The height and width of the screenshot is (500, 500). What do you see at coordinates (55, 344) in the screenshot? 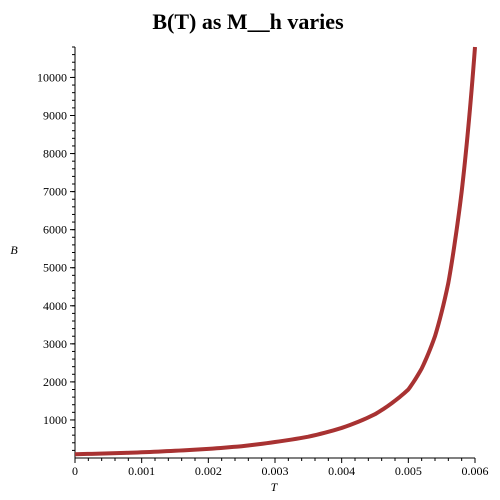
I see `y-tick-label: 3000` at bounding box center [55, 344].